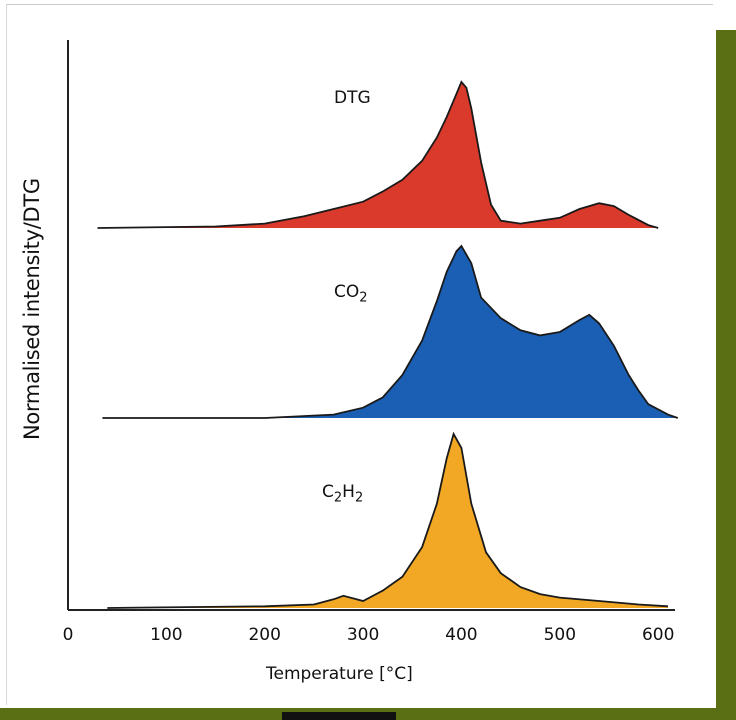 This screenshot has width=736, height=720. I want to click on series-label-c2h2: C2H2, so click(343, 494).